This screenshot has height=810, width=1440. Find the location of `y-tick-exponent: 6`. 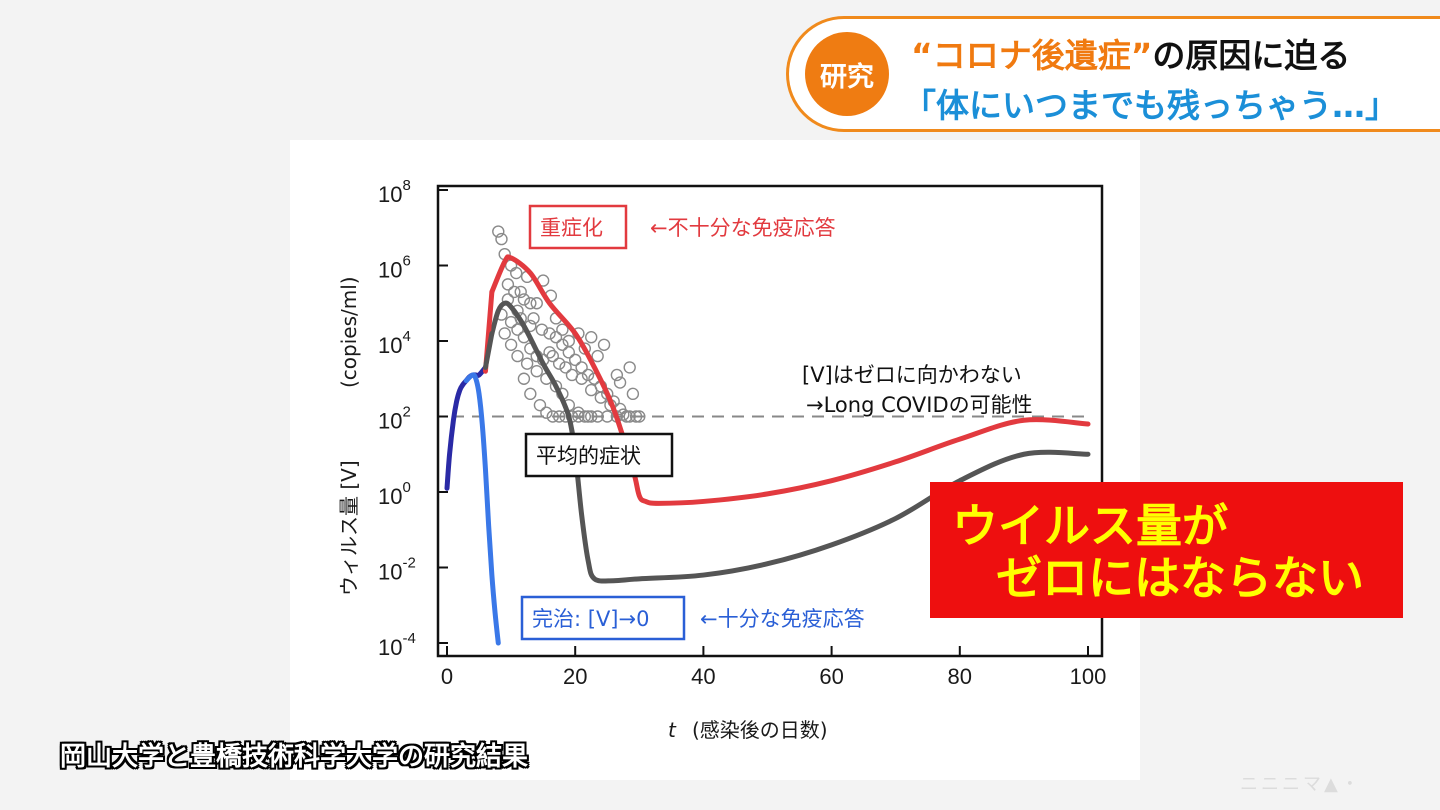

y-tick-exponent: 6 is located at coordinates (406, 261).